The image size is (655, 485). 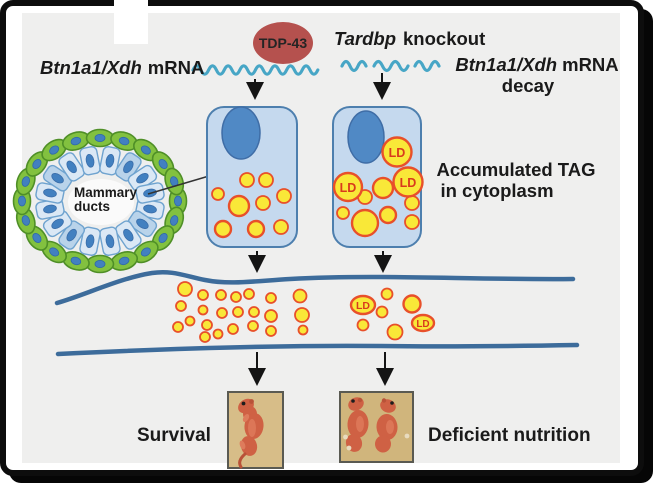 I want to click on mouse-photo-deficient, so click(x=376, y=427).